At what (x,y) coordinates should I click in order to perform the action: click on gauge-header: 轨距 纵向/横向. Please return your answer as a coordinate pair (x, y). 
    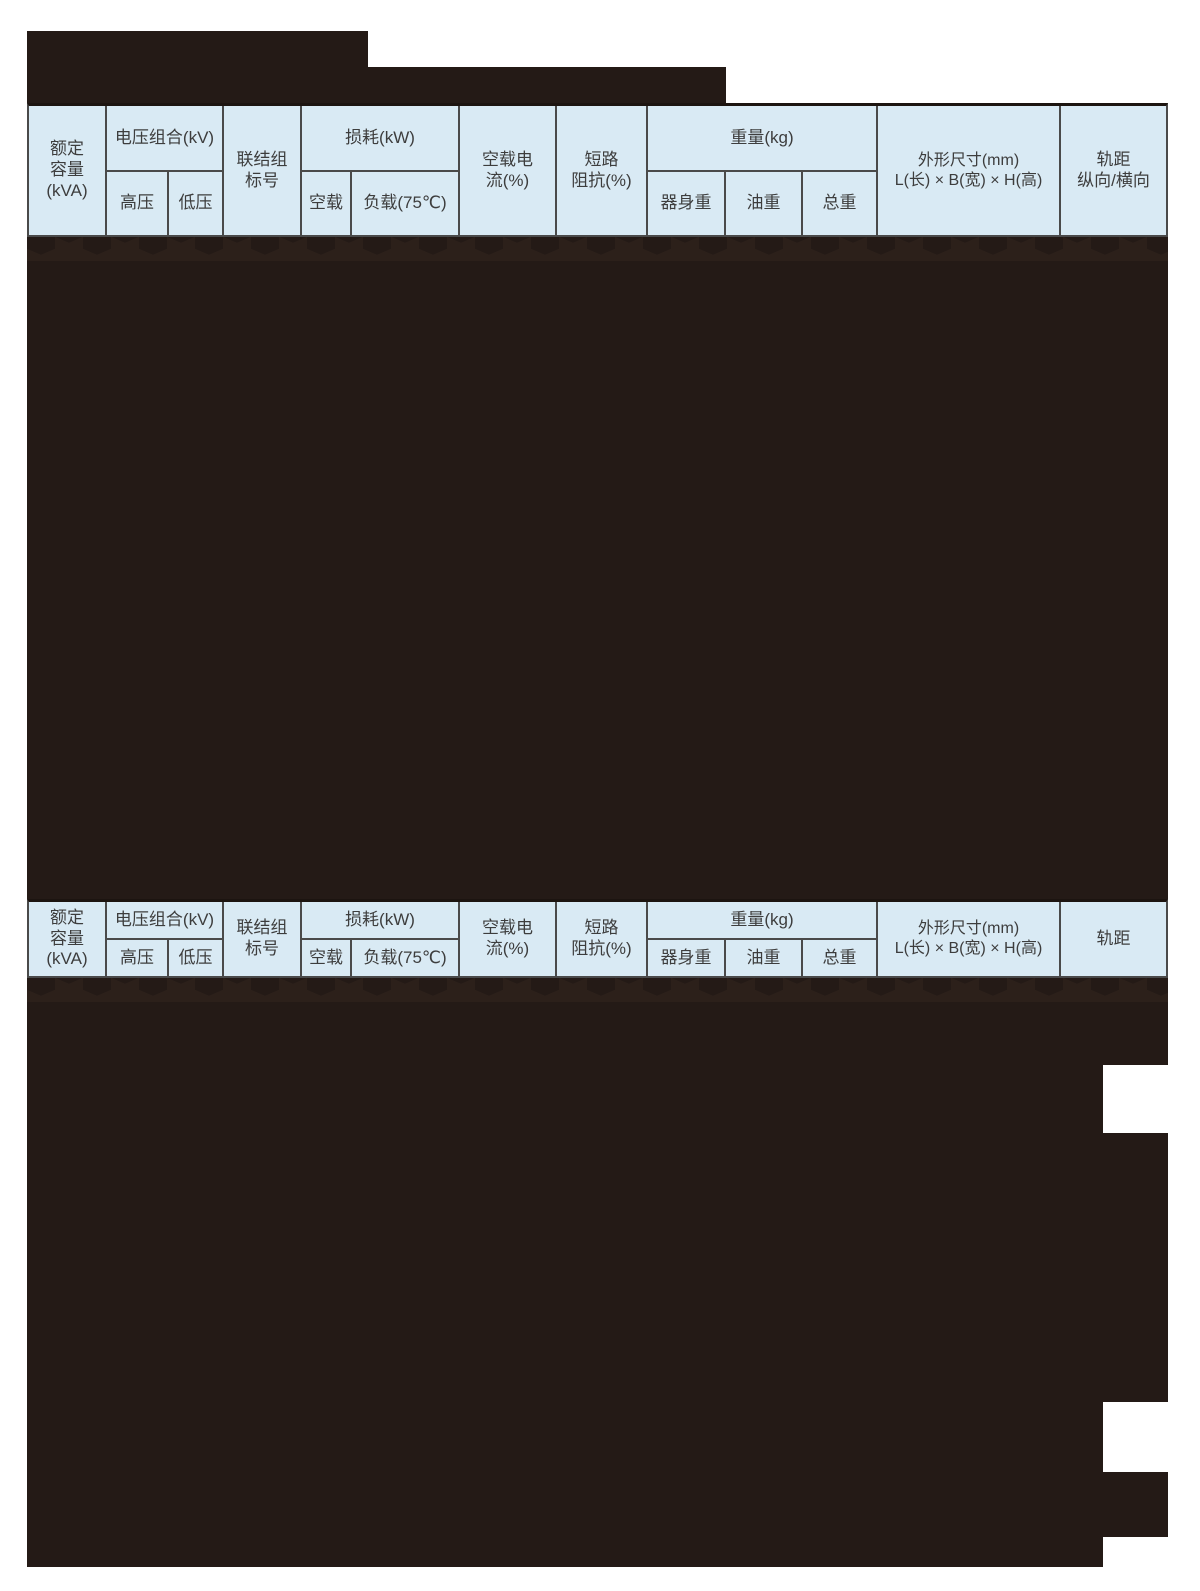
    Looking at the image, I should click on (1113, 169).